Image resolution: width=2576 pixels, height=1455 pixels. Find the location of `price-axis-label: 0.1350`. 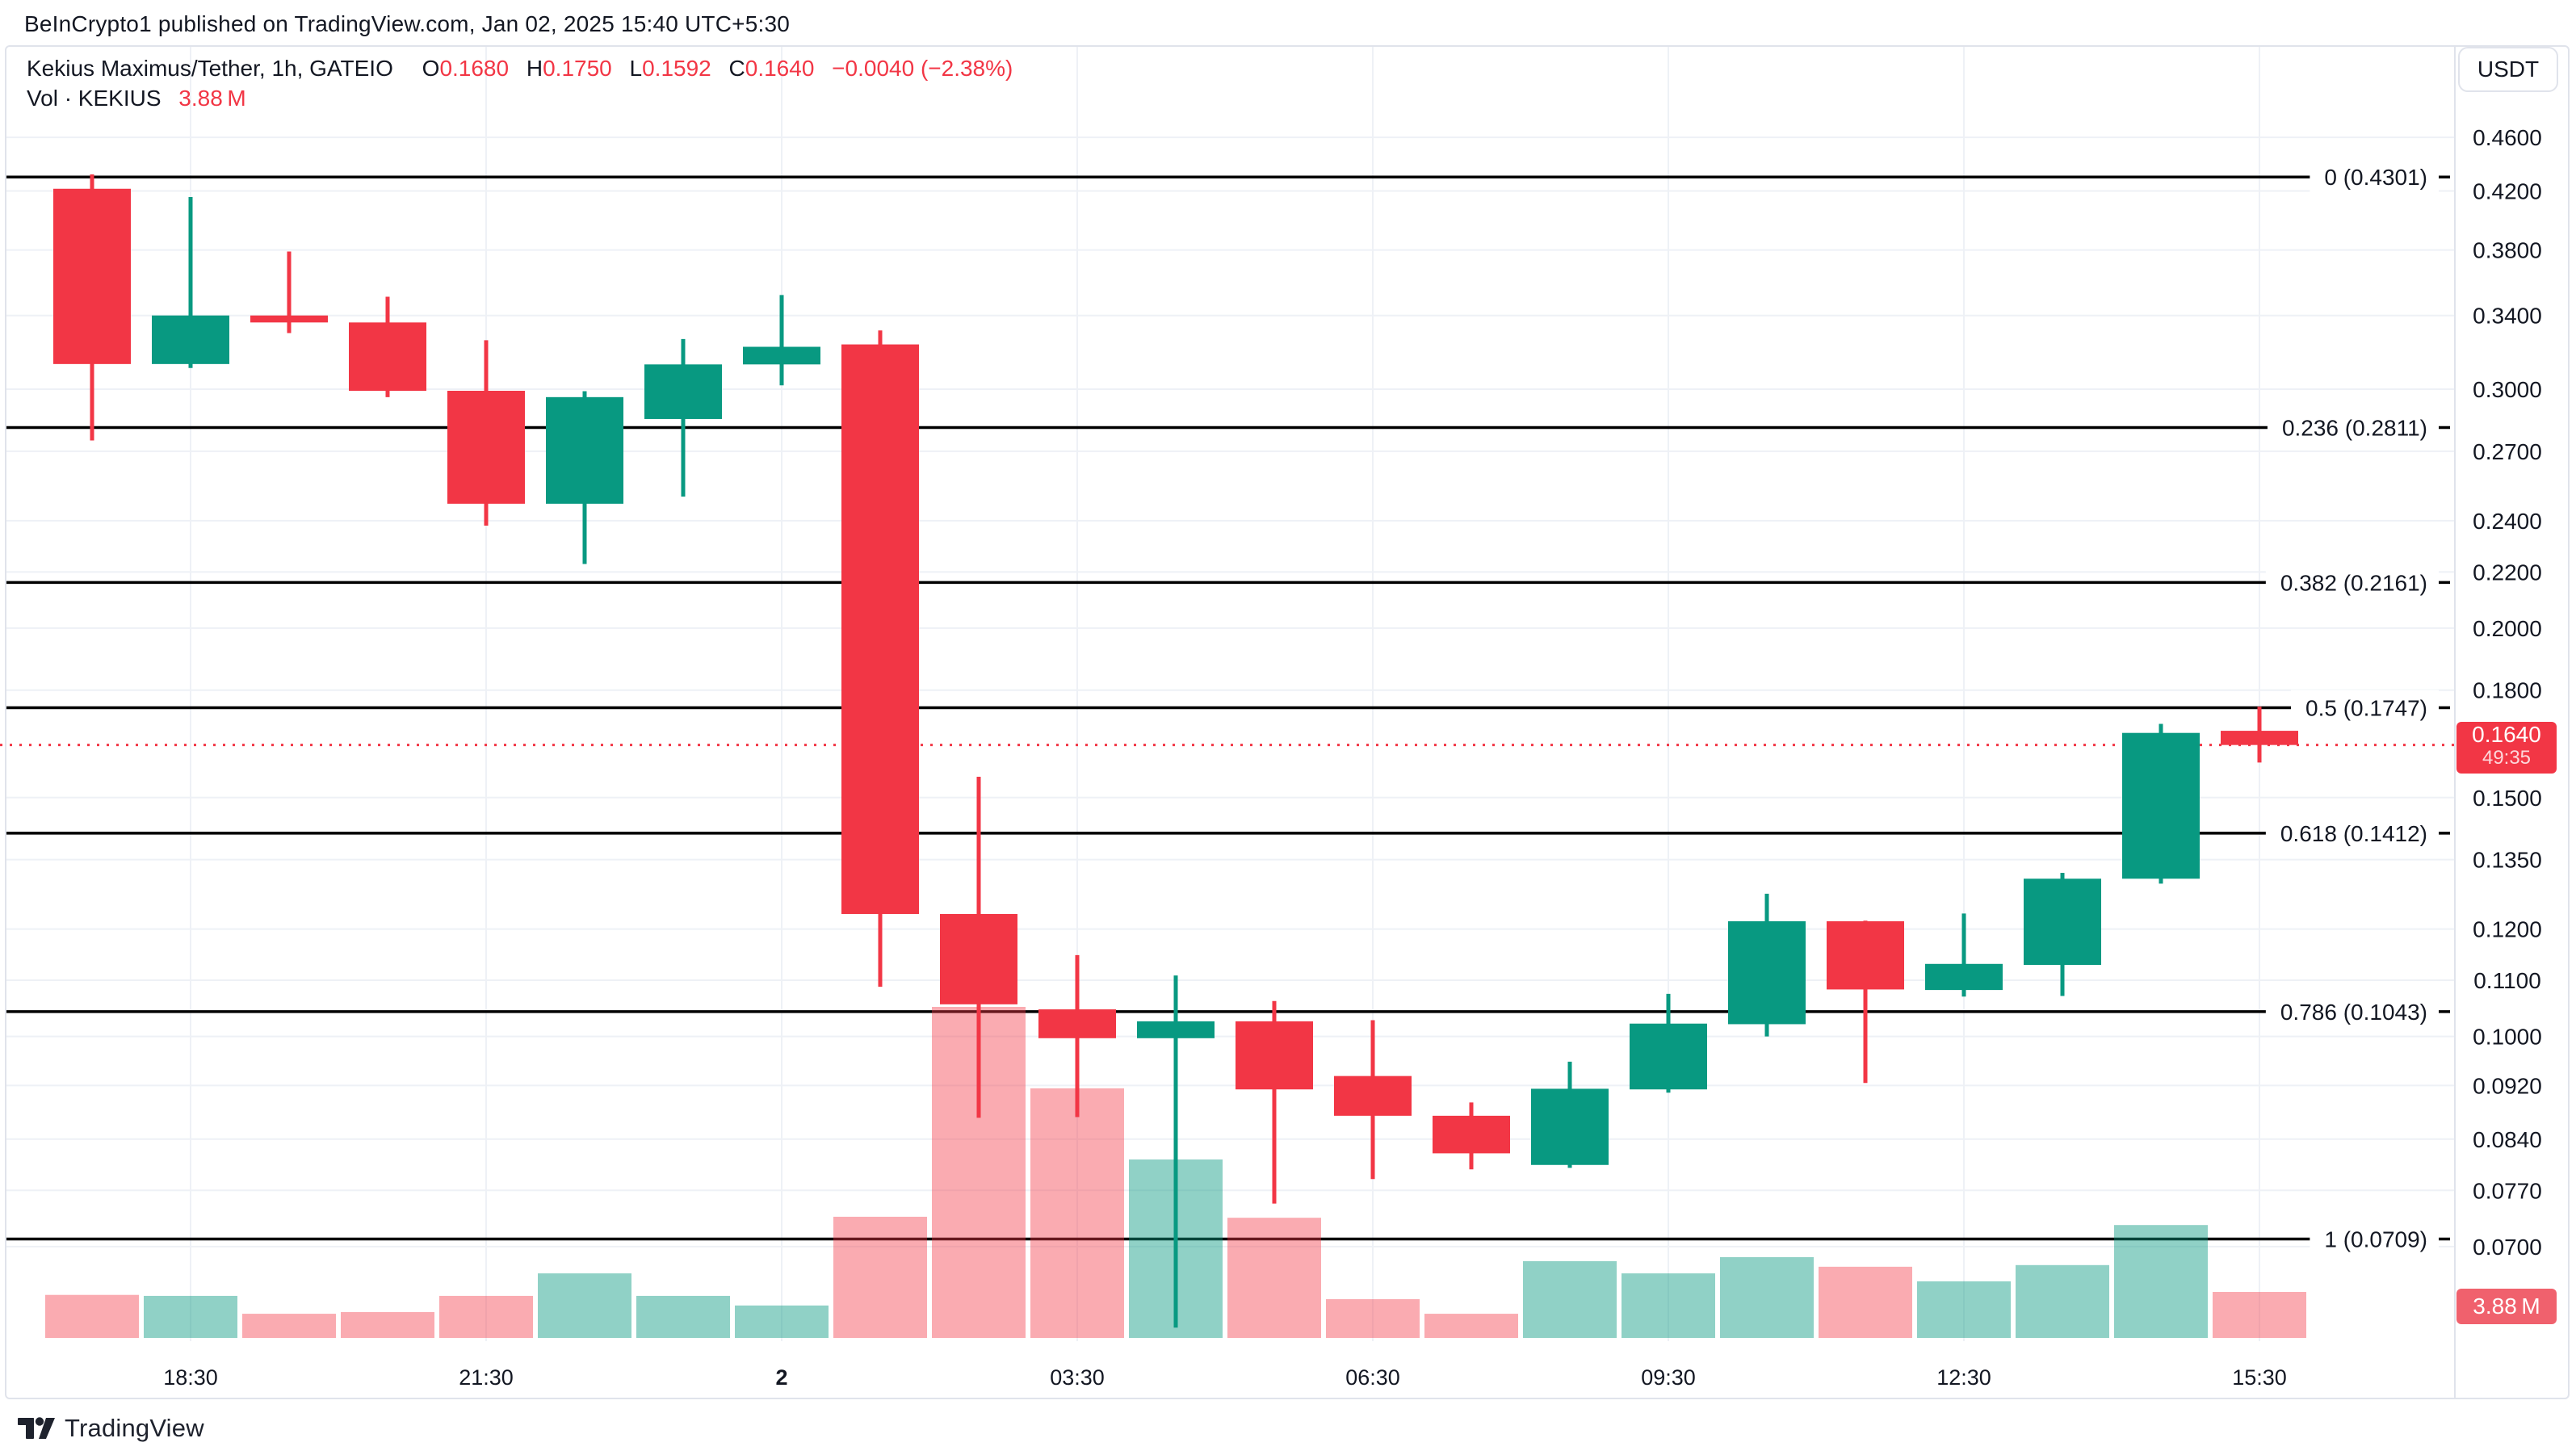

price-axis-label: 0.1350 is located at coordinates (2507, 860).